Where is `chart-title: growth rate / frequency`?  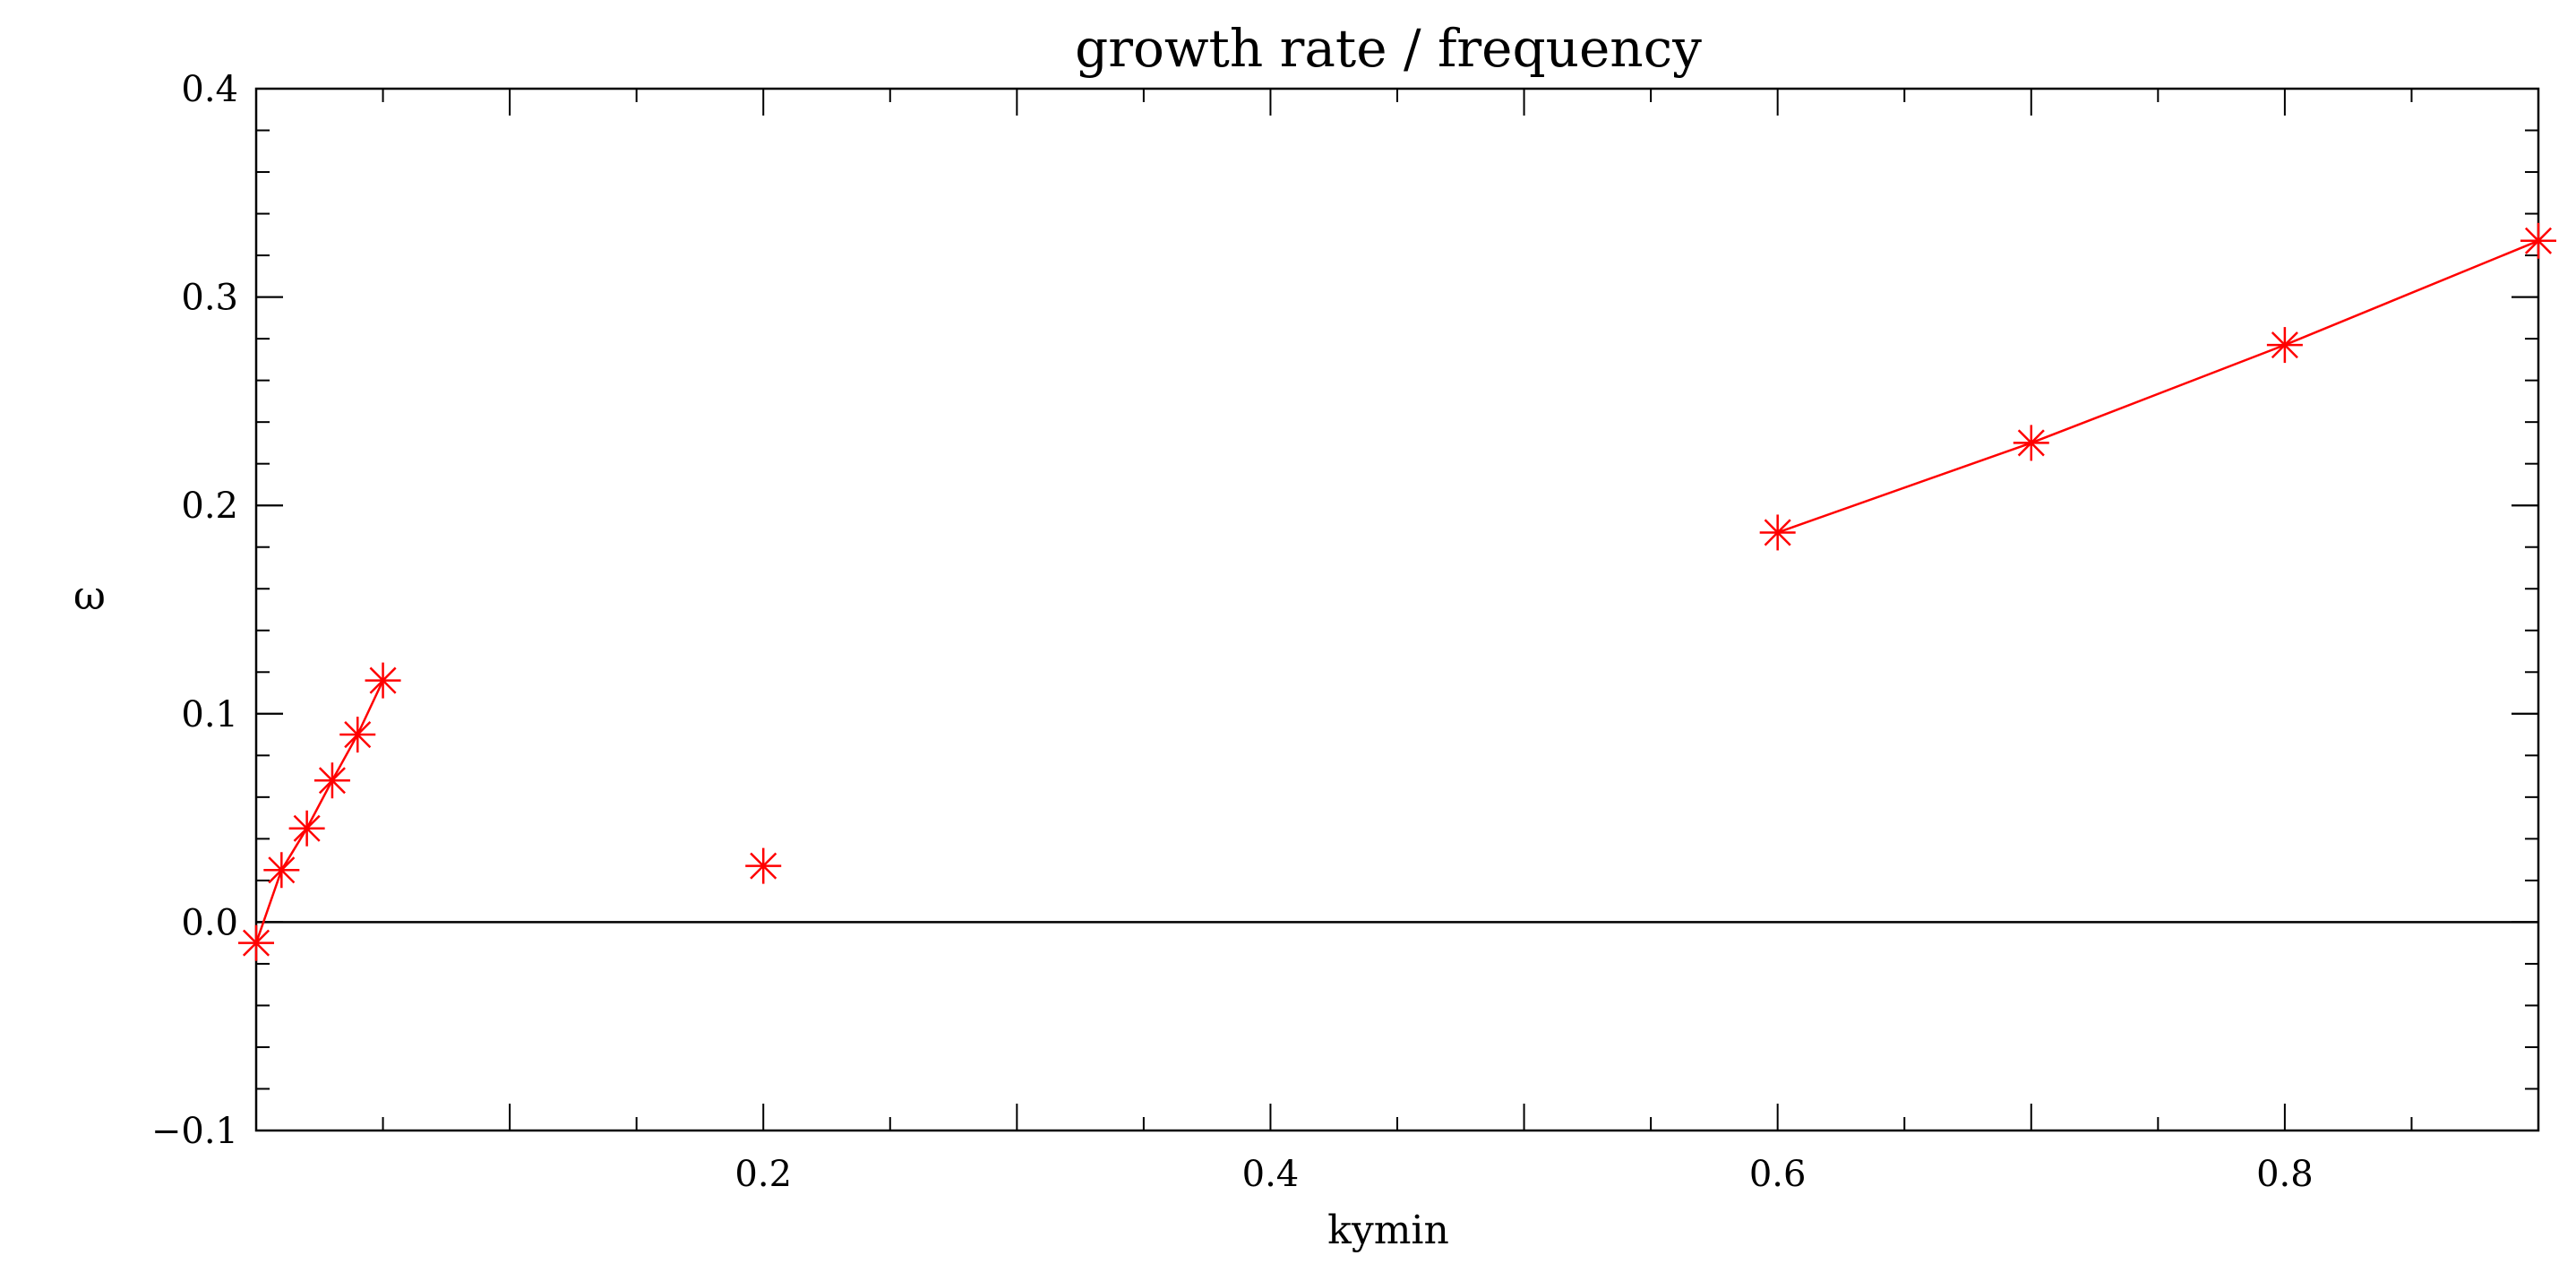
chart-title: growth rate / frequency is located at coordinates (1388, 48).